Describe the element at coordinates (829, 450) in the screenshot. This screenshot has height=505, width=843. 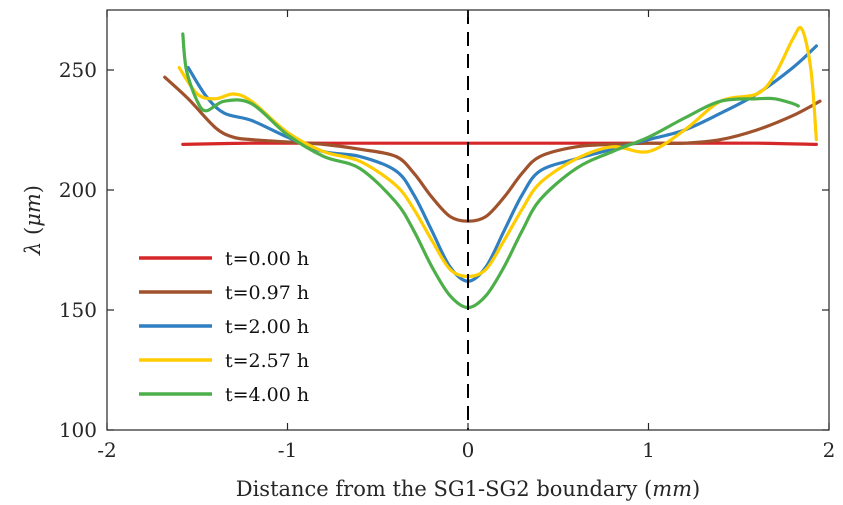
I see `x-tick-label-4: 2` at that location.